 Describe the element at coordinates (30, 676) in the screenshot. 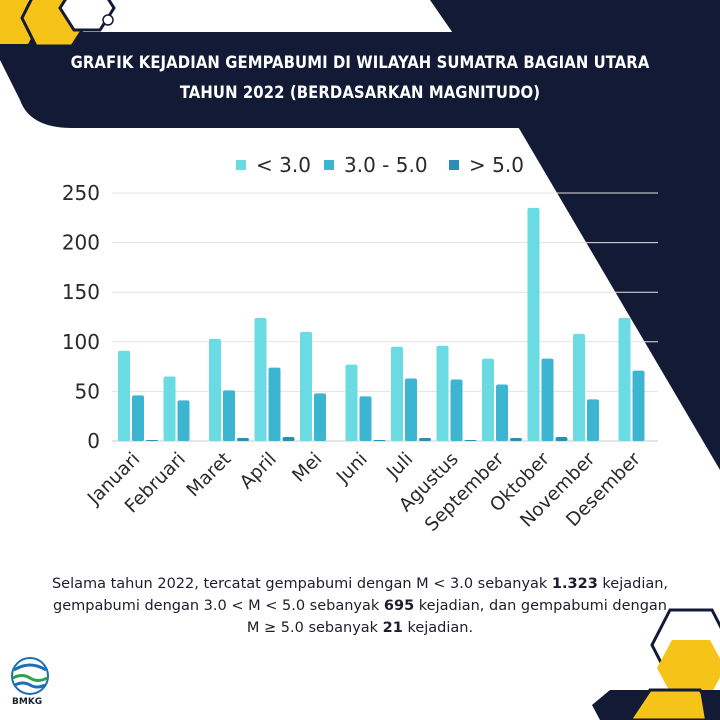

I see `bmkg-logo-icon` at that location.